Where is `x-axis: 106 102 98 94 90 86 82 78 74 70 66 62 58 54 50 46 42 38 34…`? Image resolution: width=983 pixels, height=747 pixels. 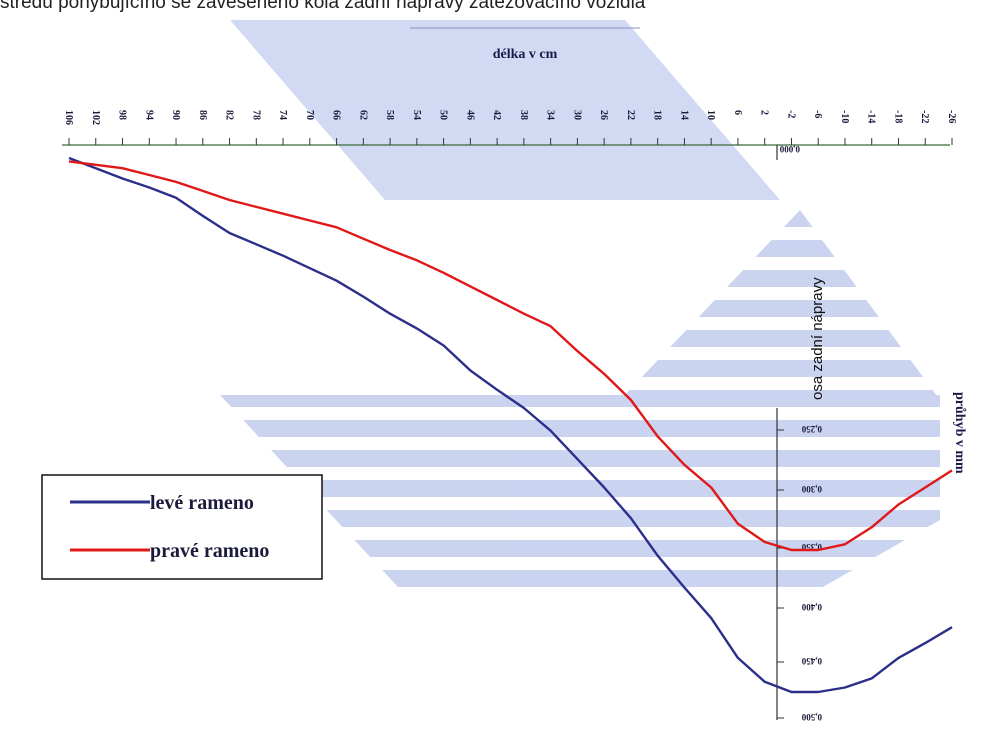 x-axis: 106 102 98 94 90 86 82 78 74 70 66 62 58 54 50 46 42 38 34… is located at coordinates (509, 128).